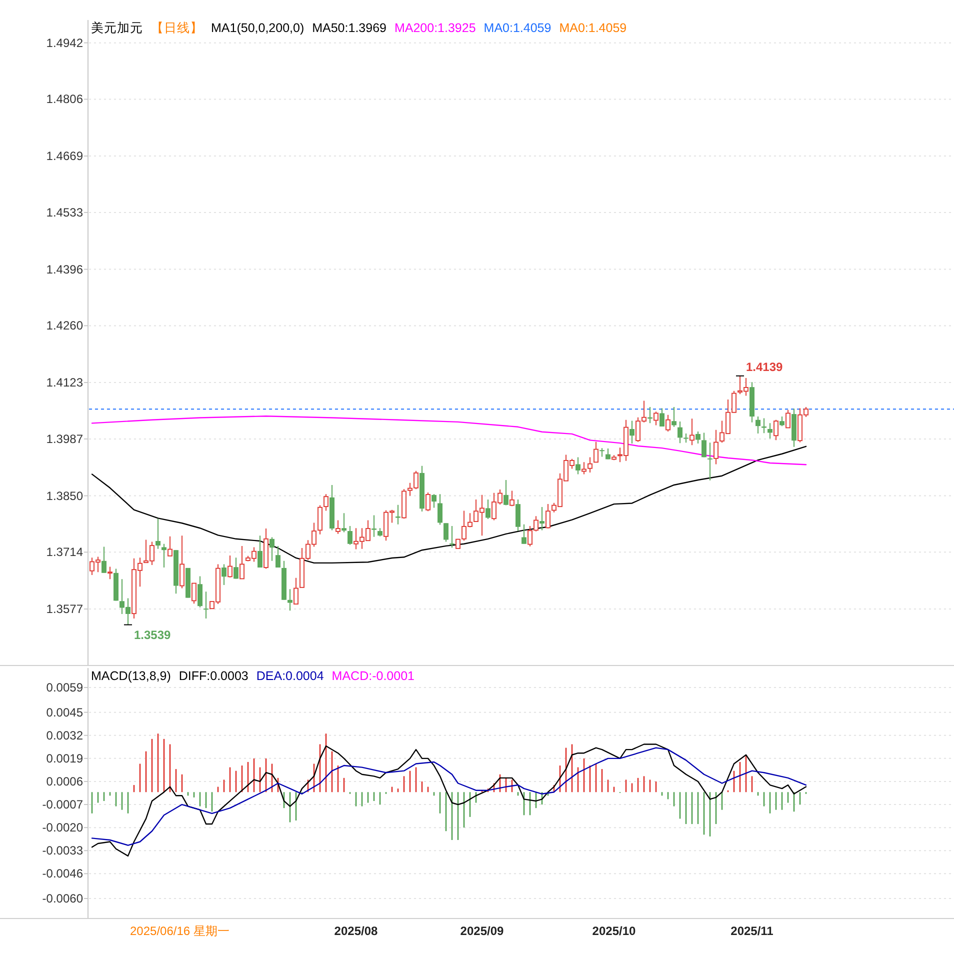 The image size is (954, 959). I want to click on text: DEA:0.0004, so click(290, 676).